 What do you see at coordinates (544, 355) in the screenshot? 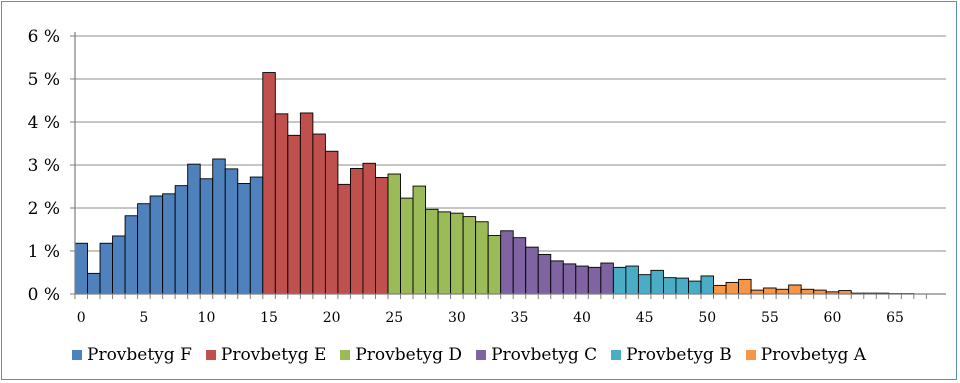
I see `legend-label: Provbetyg C` at bounding box center [544, 355].